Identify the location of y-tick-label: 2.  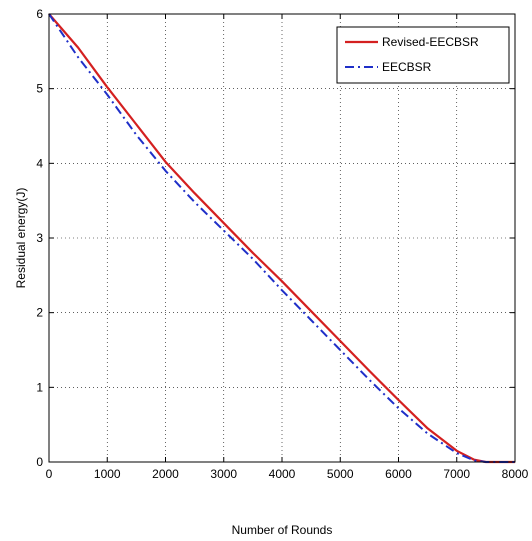
(39, 313).